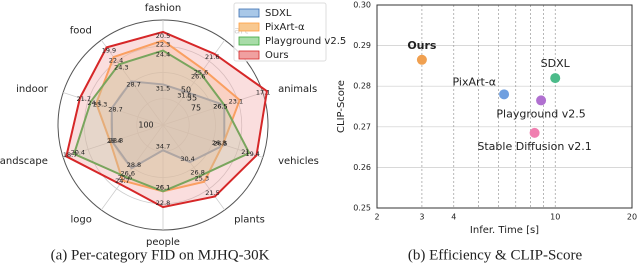  I want to click on y-axis-label: CLIP-Score, so click(341, 106).